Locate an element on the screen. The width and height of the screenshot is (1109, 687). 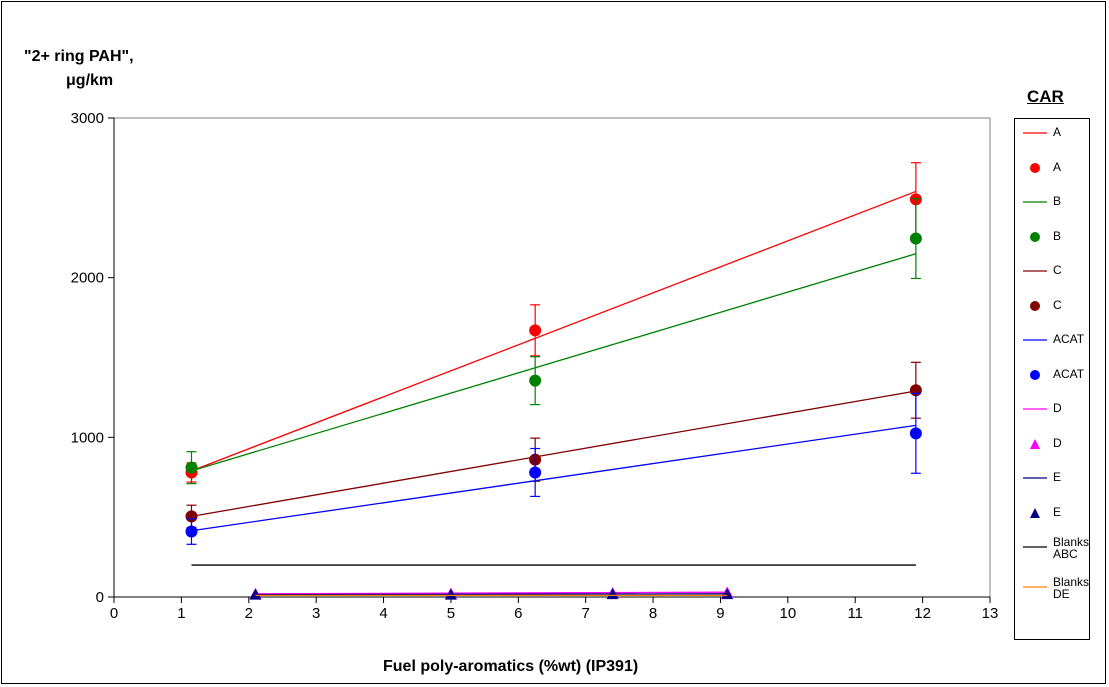
y-tick-label: 1000 is located at coordinates (87, 437).